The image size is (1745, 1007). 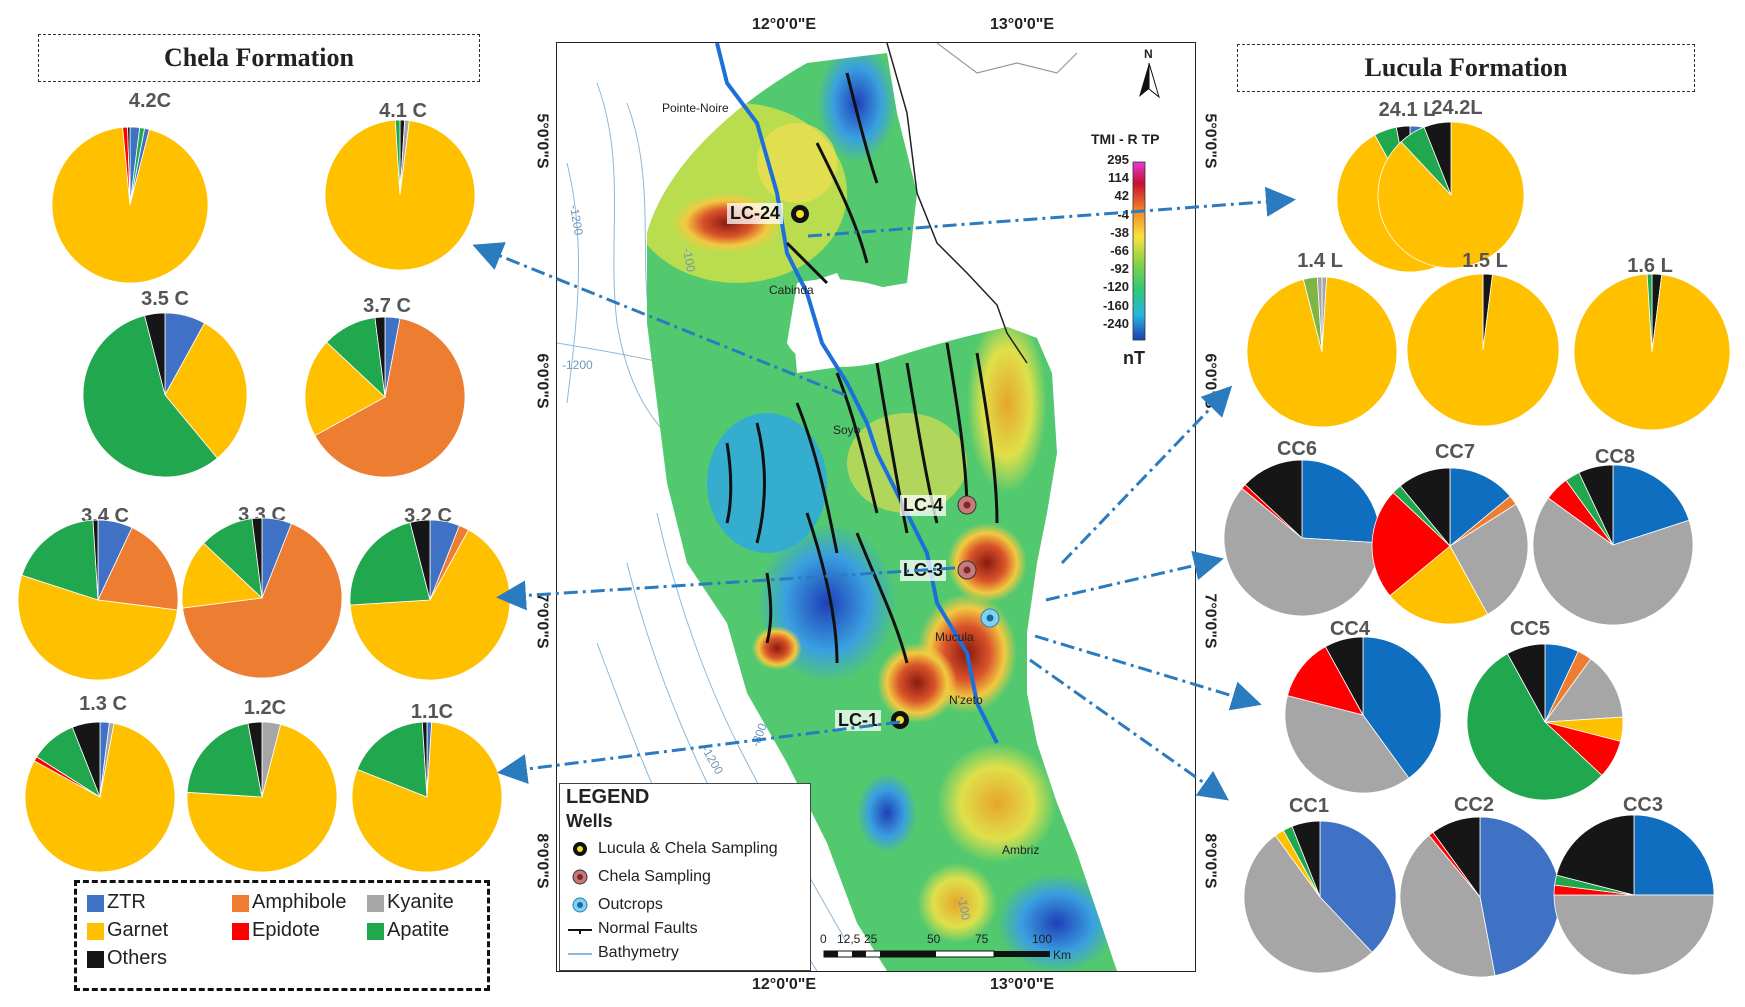 What do you see at coordinates (608, 797) in the screenshot?
I see `legend-title: LEGEND` at bounding box center [608, 797].